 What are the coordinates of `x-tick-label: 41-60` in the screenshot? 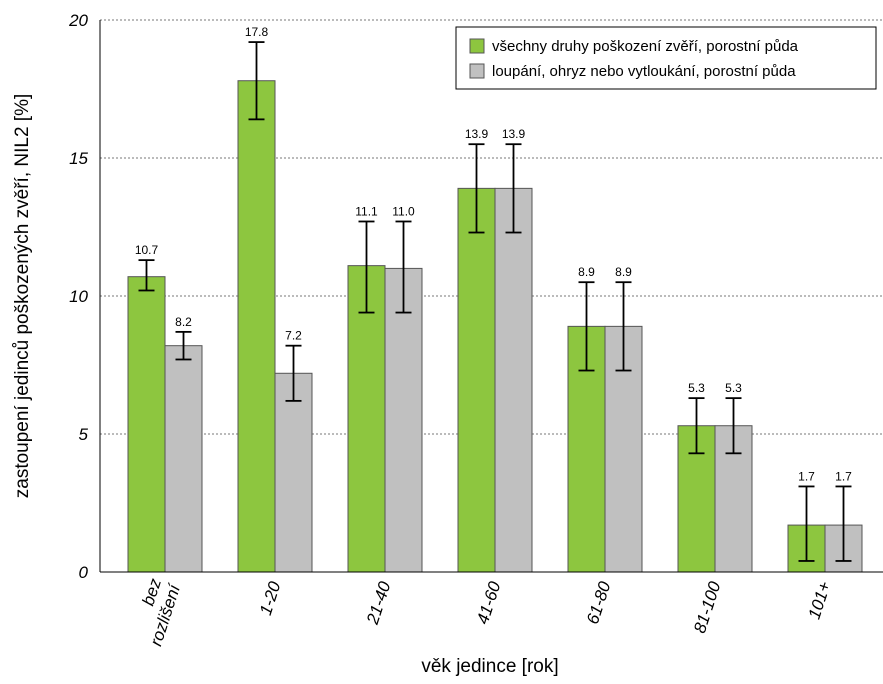 It's located at (489, 603).